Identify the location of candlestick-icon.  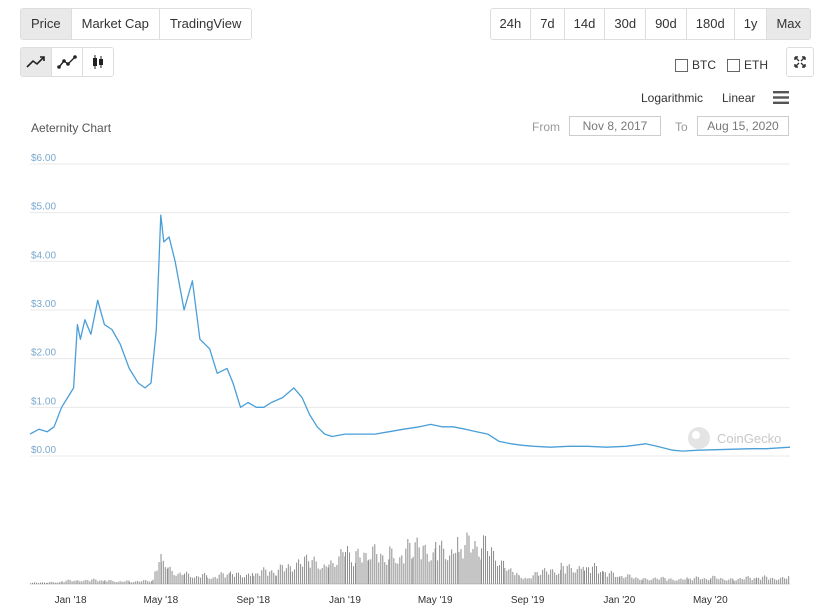
(98, 62).